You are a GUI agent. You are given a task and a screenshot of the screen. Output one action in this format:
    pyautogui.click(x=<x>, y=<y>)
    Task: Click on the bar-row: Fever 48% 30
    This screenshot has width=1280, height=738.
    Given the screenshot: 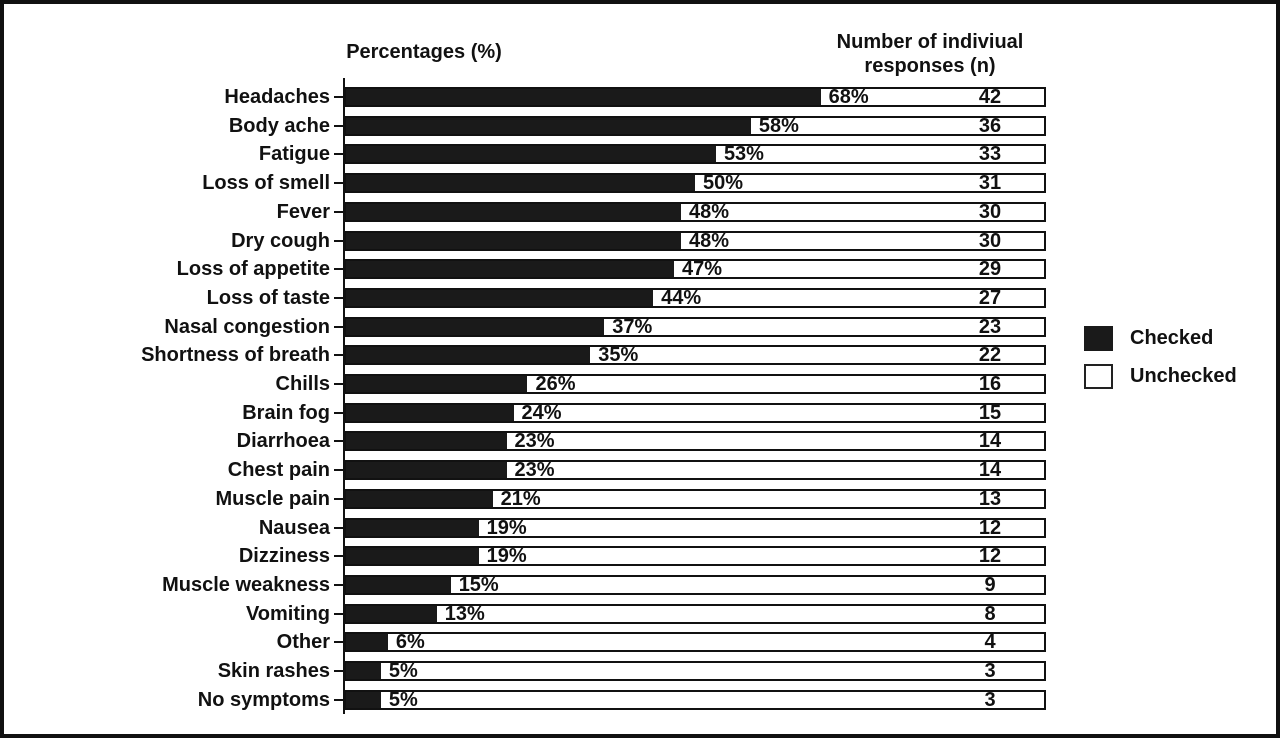 What is the action you would take?
    pyautogui.click(x=640, y=211)
    